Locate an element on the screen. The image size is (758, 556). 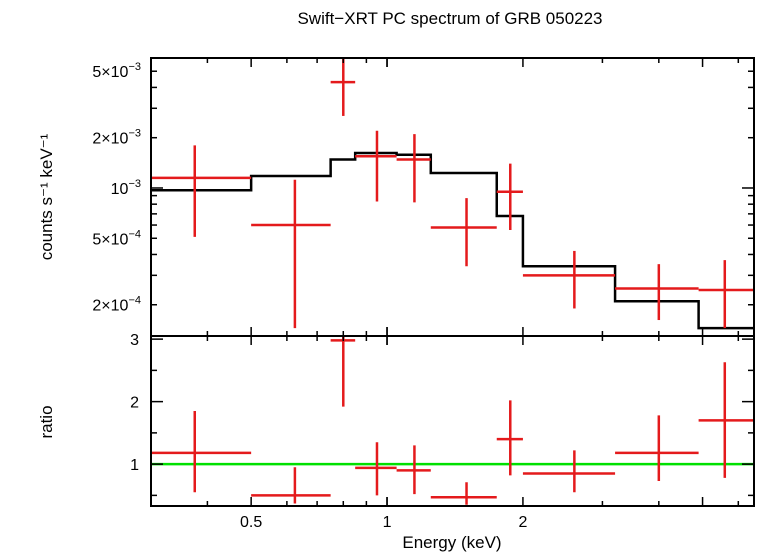
y-axis-label-top: counts s⁻¹ keV⁻¹ is located at coordinates (46, 196).